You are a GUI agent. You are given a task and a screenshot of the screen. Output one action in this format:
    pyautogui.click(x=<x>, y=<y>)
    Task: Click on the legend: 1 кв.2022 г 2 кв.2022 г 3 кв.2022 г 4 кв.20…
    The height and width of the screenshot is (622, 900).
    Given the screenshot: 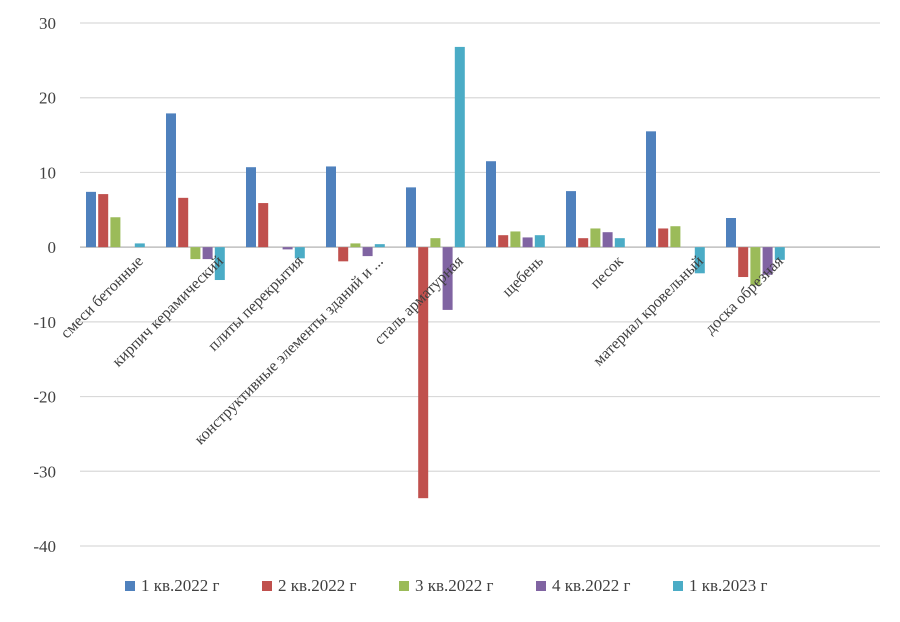 What is the action you would take?
    pyautogui.click(x=446, y=585)
    